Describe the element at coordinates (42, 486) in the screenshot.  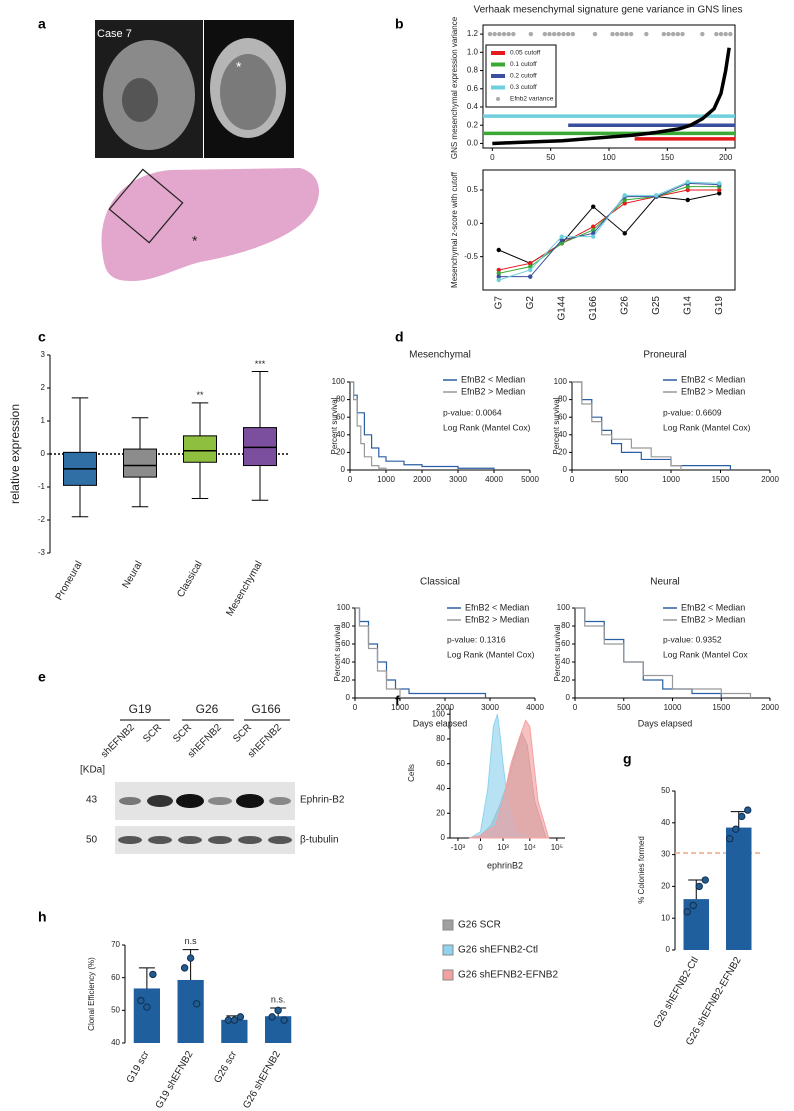
I see `y-tick-label: -1` at that location.